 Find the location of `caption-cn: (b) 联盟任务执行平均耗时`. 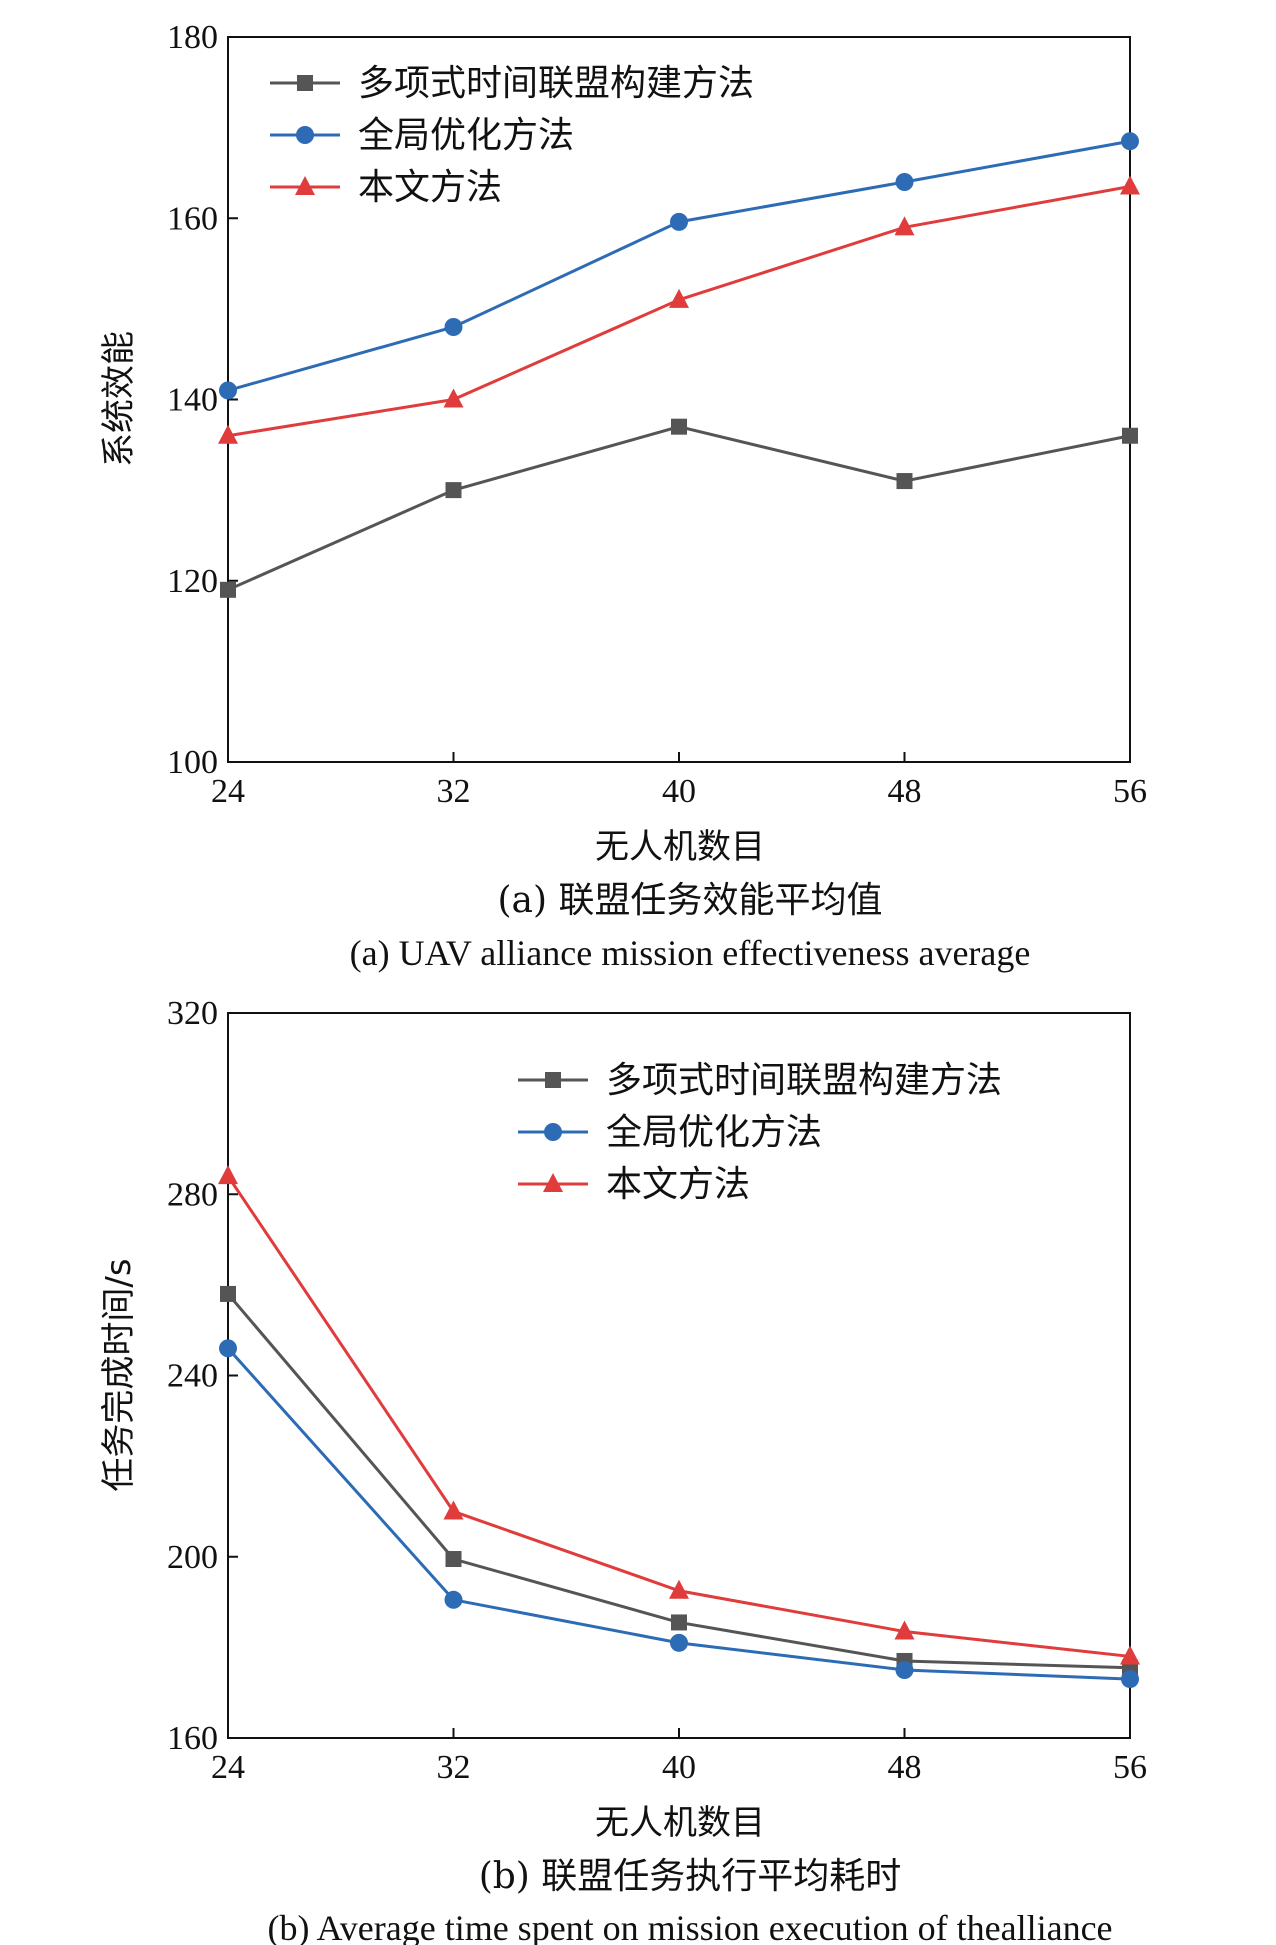

caption-cn: (b) 联盟任务执行平均耗时 is located at coordinates (690, 1876).